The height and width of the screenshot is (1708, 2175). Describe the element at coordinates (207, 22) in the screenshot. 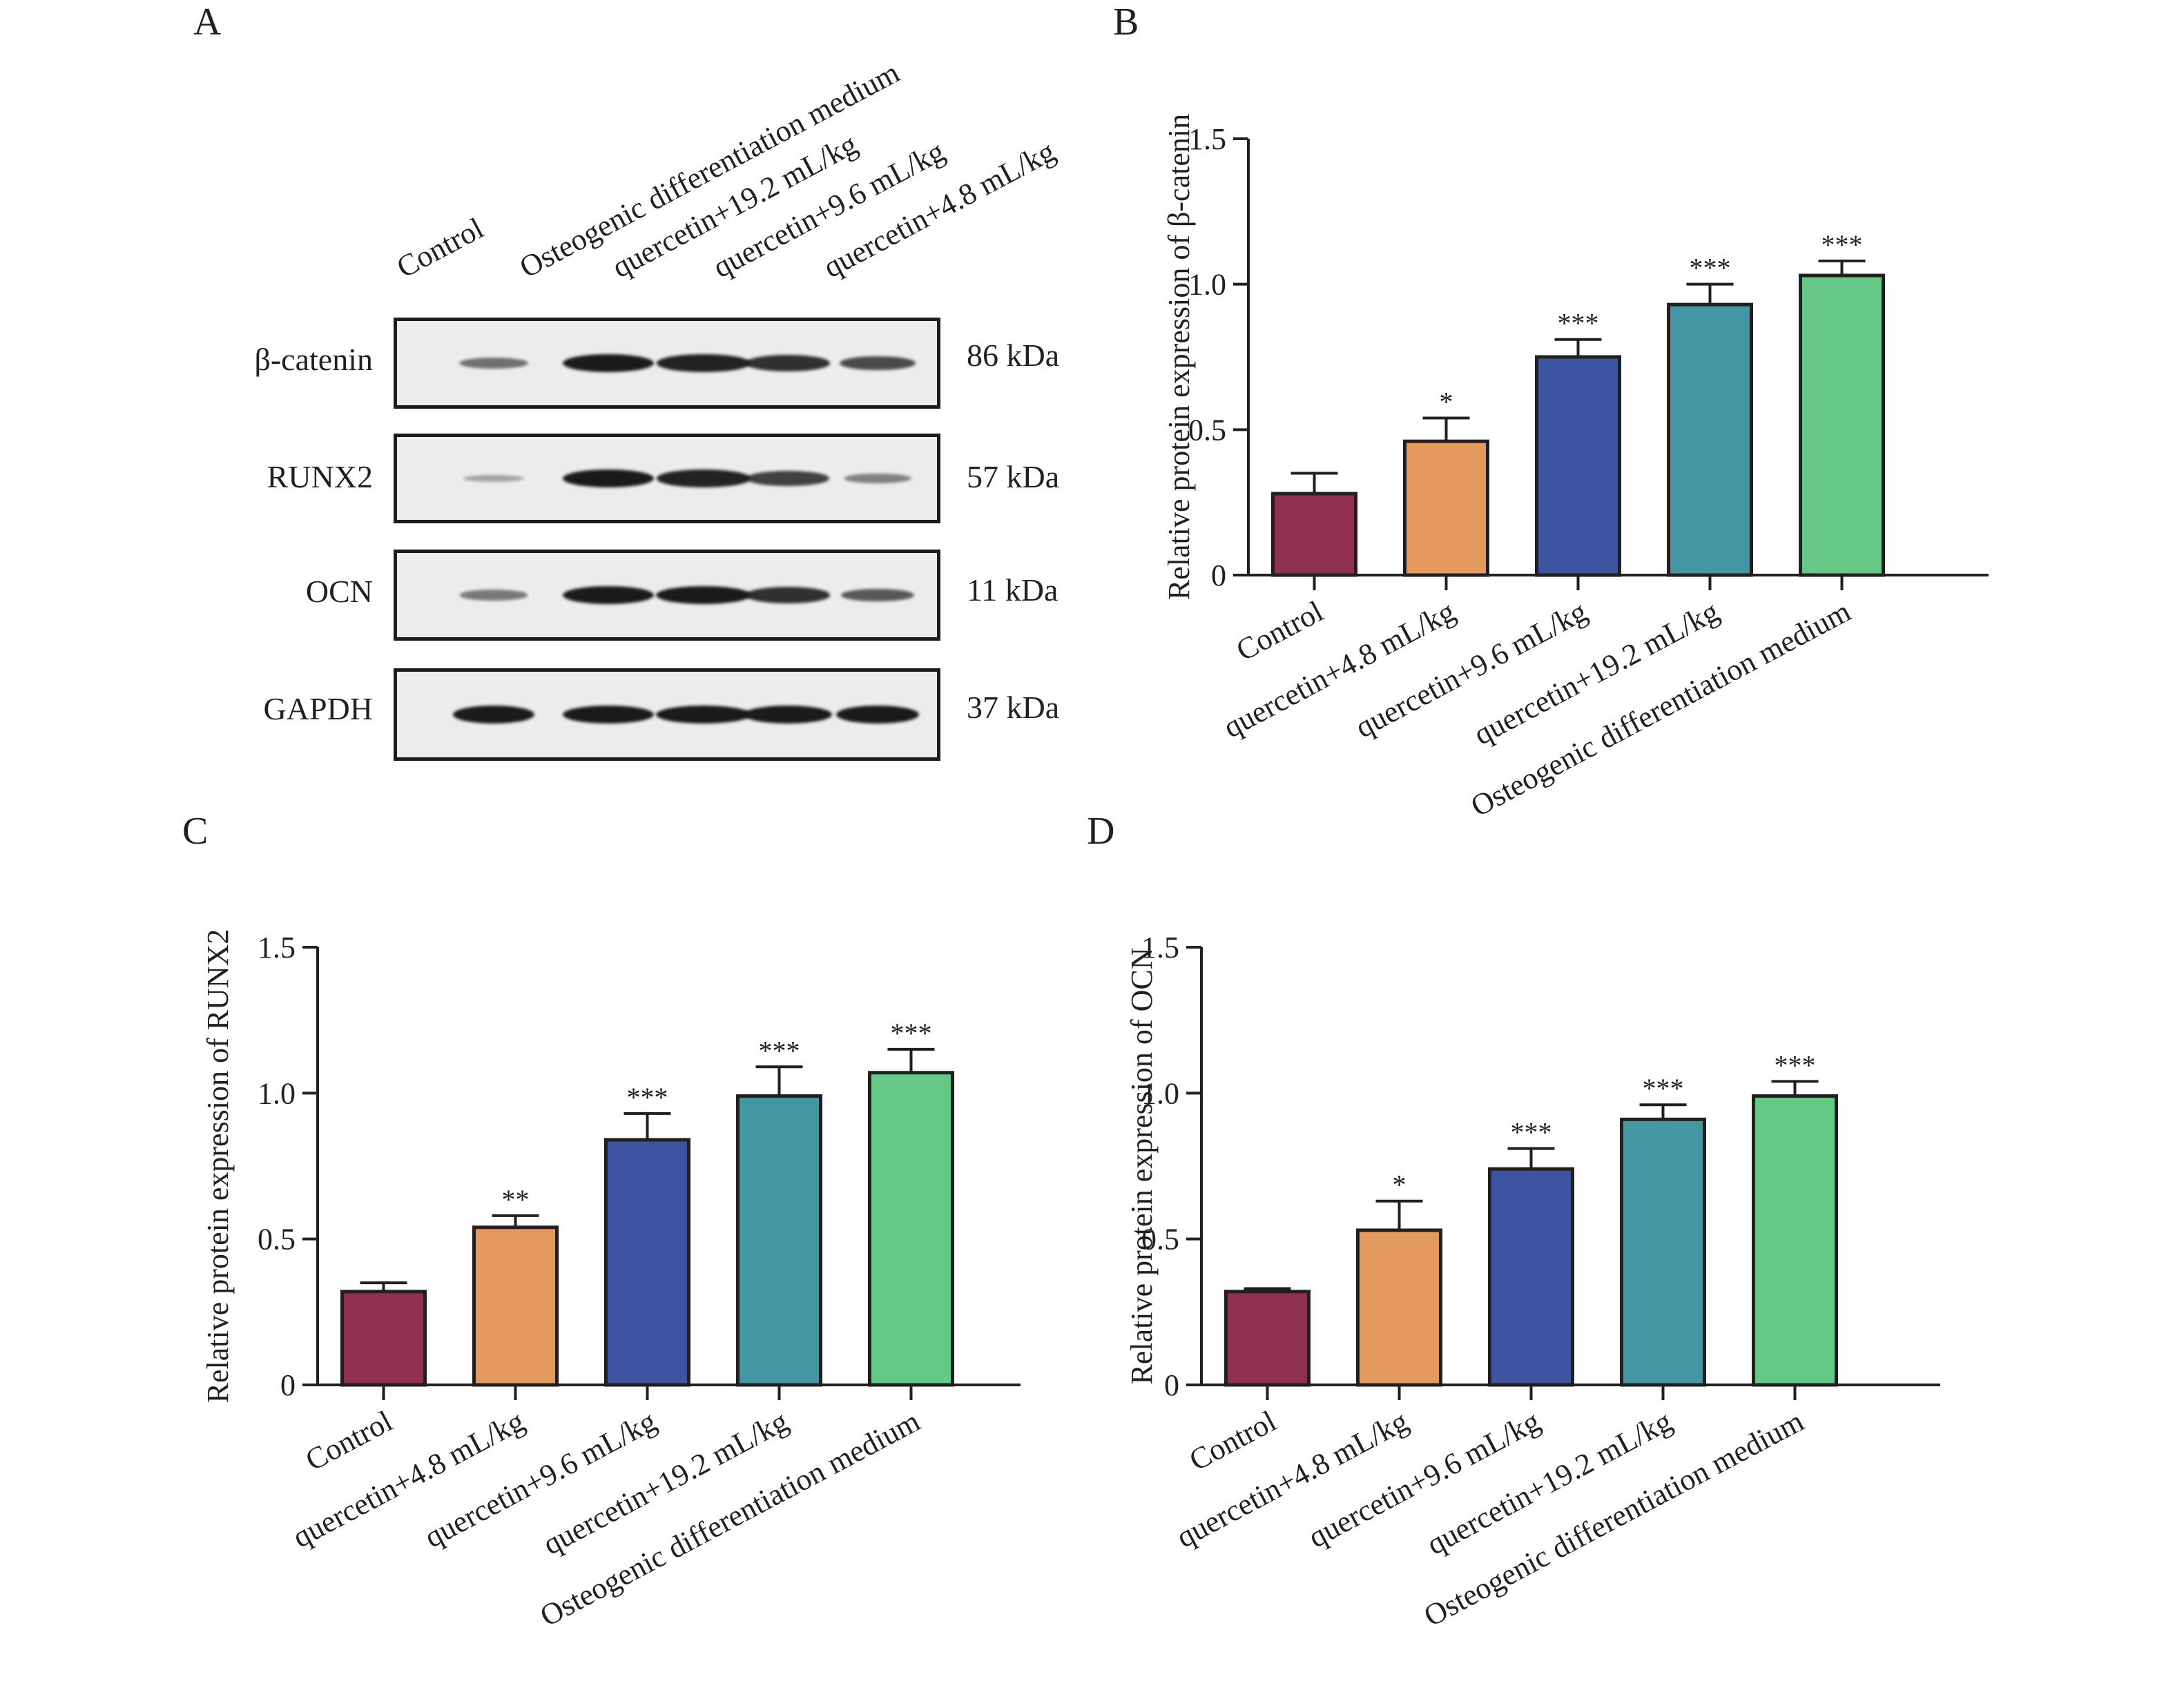

I see `panel-letter-a: A` at that location.